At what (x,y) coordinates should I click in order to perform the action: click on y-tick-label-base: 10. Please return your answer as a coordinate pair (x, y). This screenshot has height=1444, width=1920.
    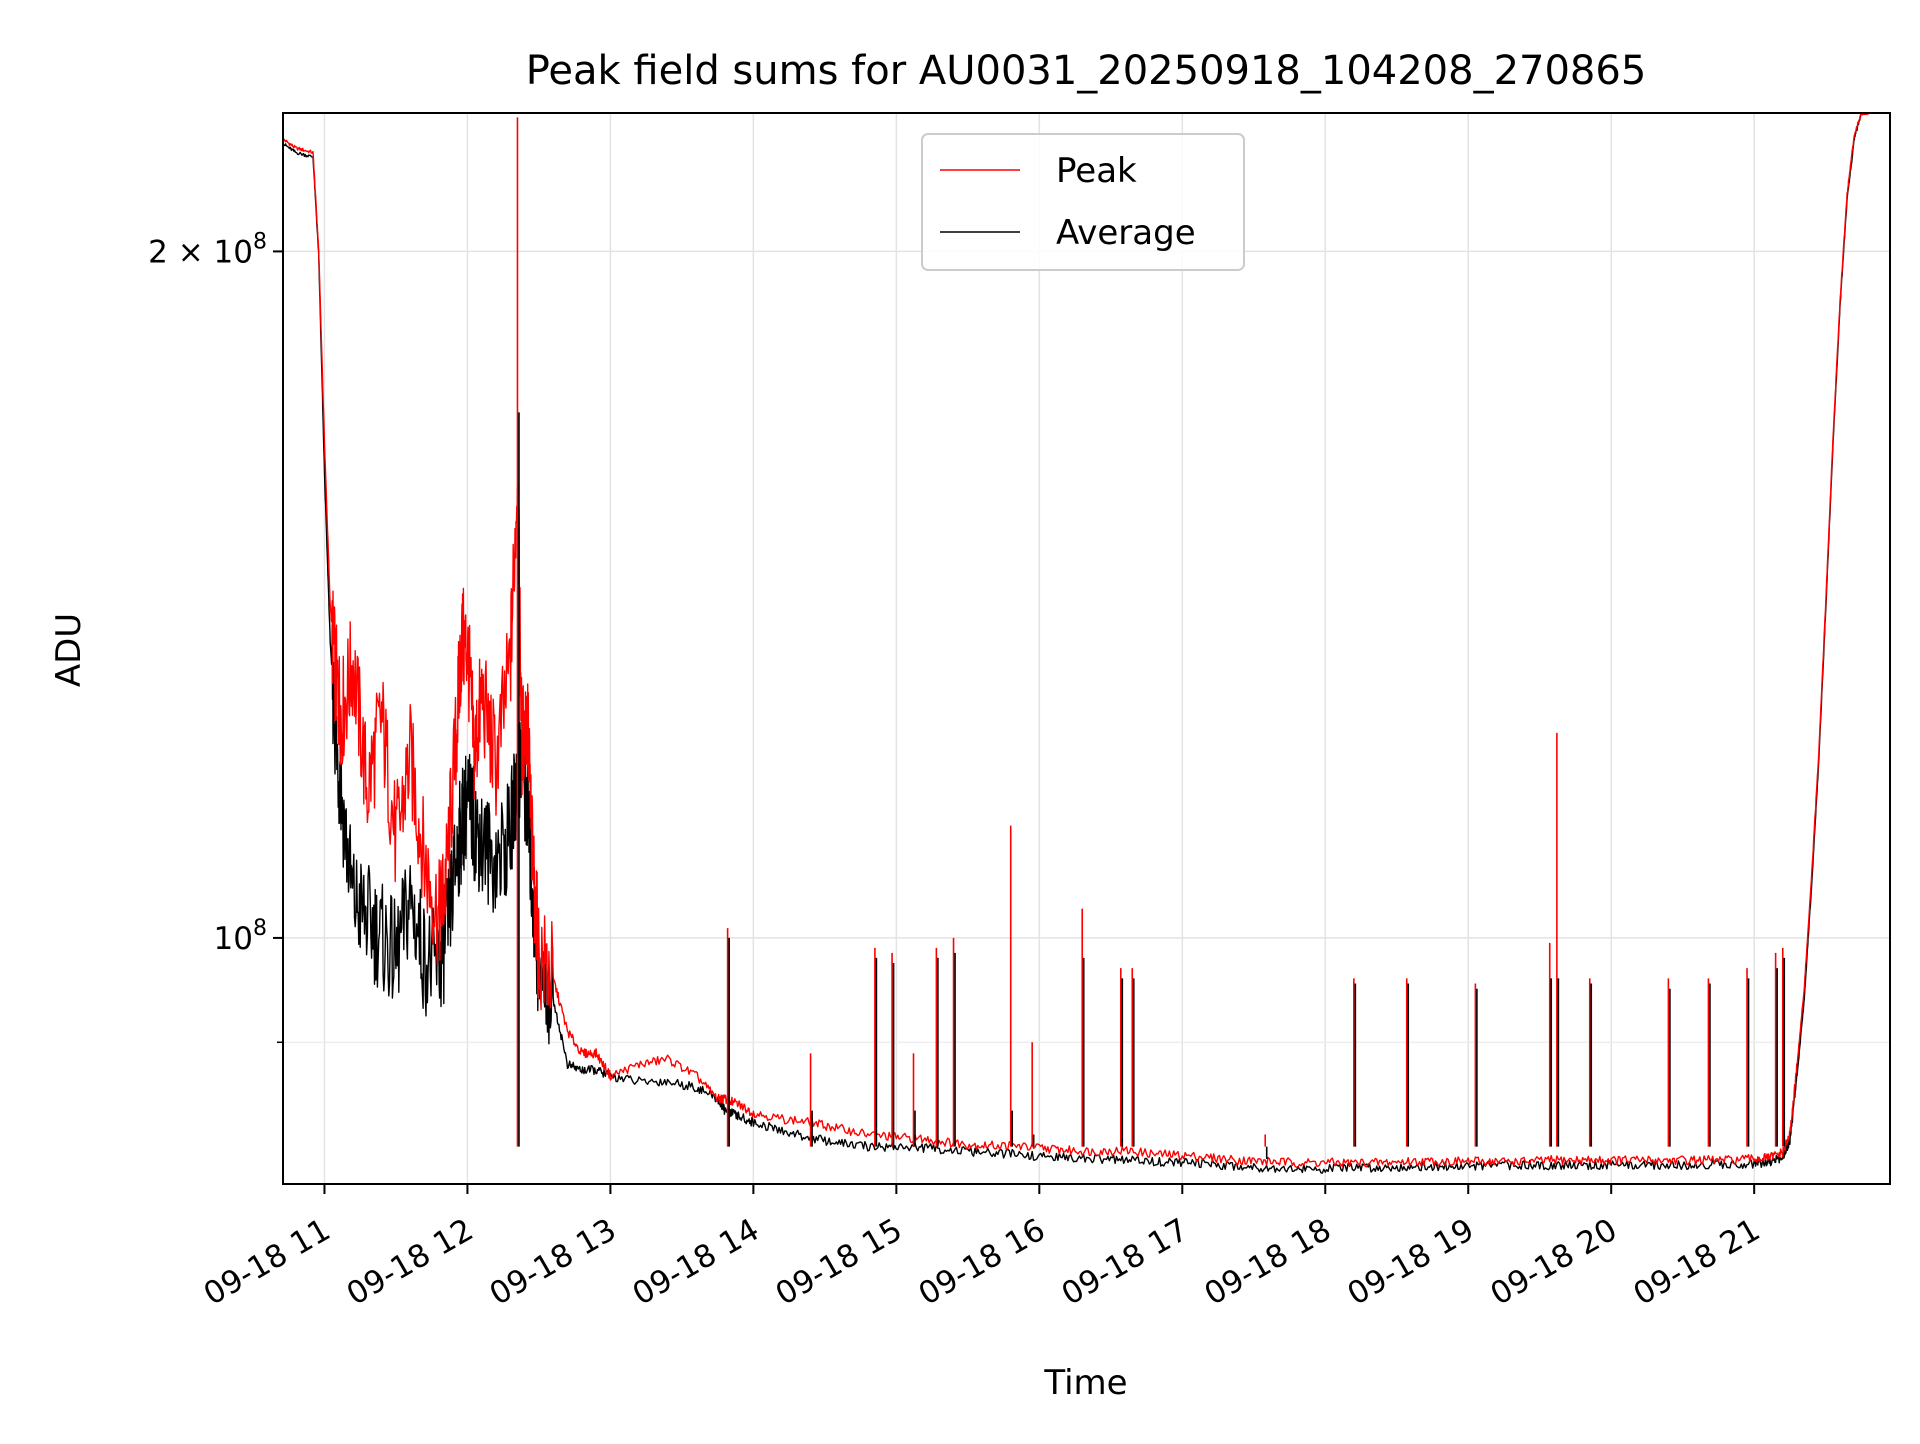
    Looking at the image, I should click on (233, 939).